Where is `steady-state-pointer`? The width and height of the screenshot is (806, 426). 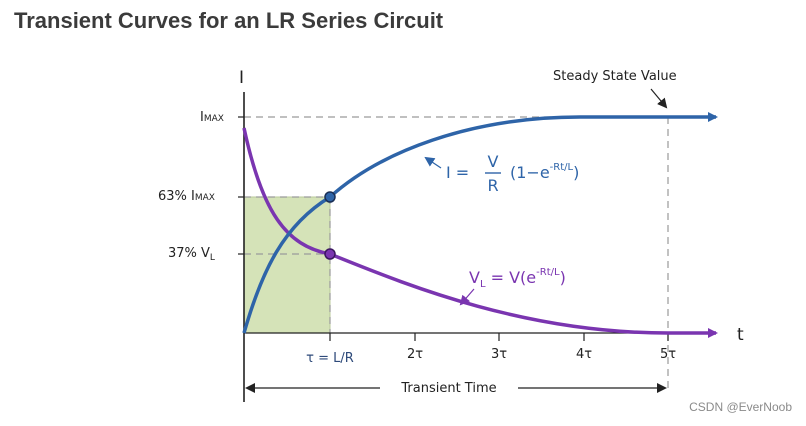 steady-state-pointer is located at coordinates (659, 98).